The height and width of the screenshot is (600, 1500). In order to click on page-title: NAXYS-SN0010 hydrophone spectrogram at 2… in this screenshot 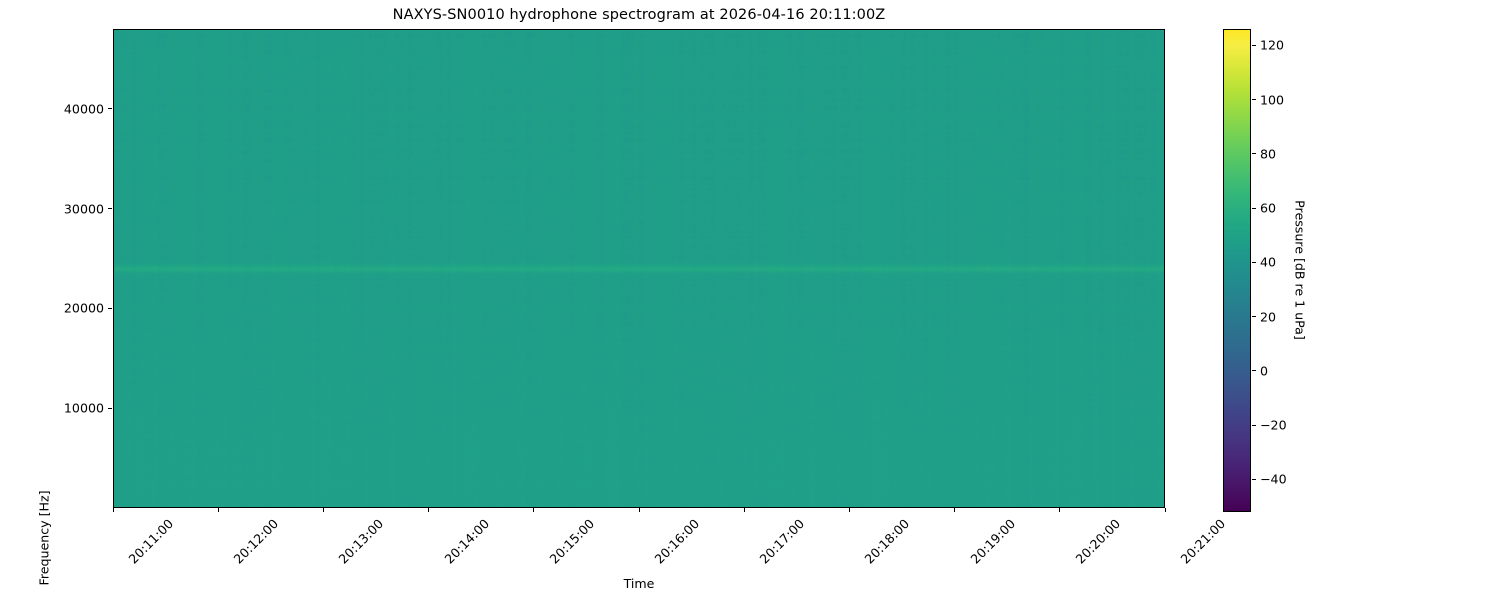, I will do `click(639, 15)`.